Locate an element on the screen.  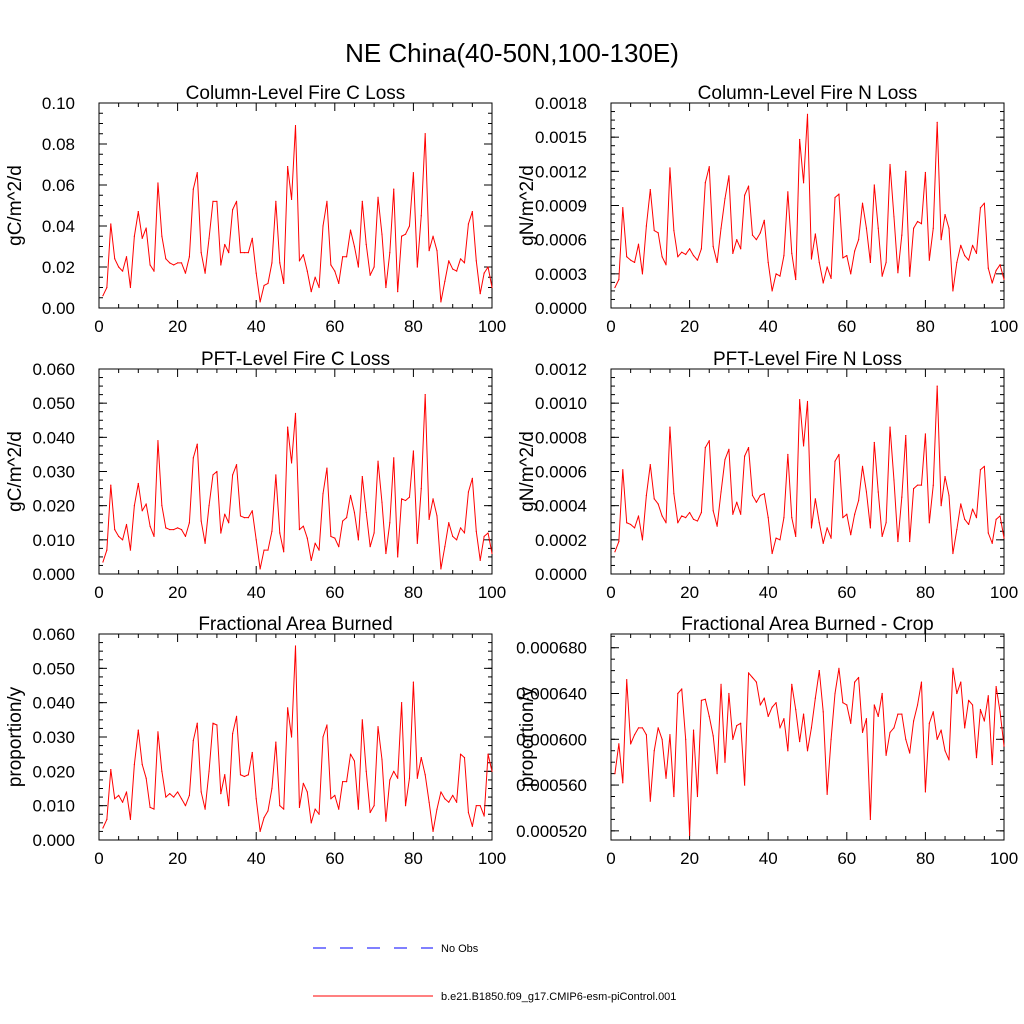
y-tick-label: 0.0009 is located at coordinates (561, 206).